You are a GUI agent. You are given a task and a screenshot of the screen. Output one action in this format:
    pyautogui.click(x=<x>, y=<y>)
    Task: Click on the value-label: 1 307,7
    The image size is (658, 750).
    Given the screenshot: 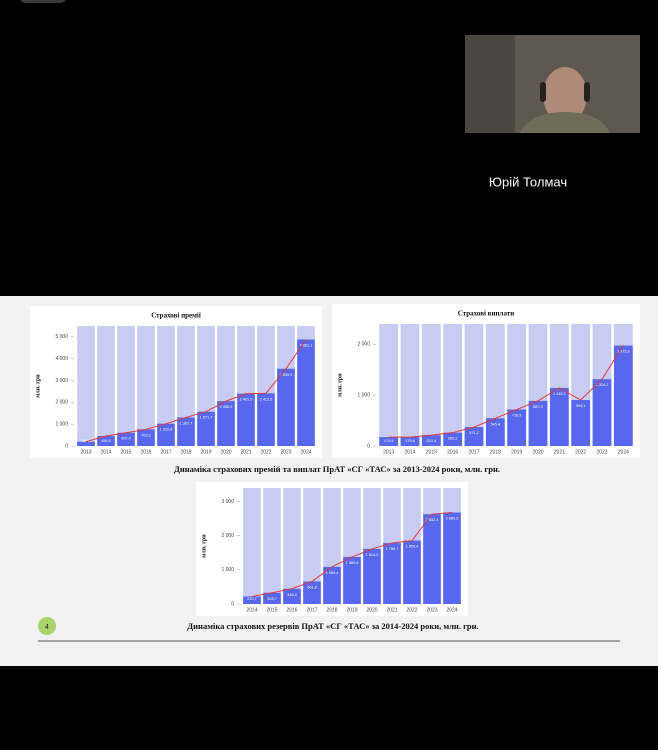 What is the action you would take?
    pyautogui.click(x=186, y=423)
    